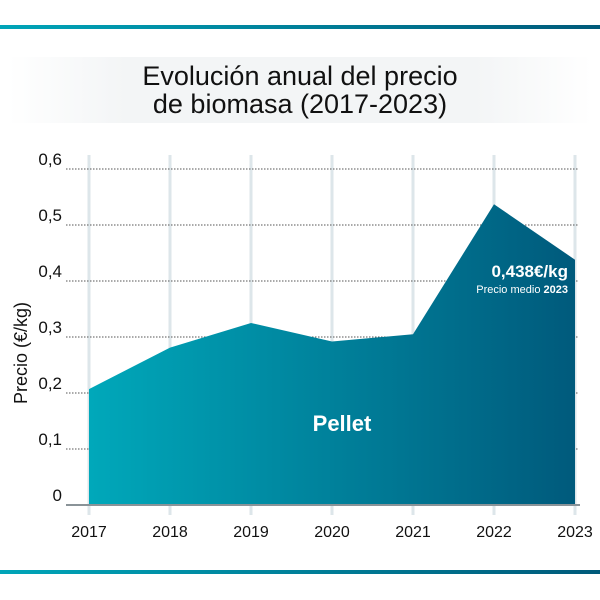 This screenshot has width=600, height=600. Describe the element at coordinates (21, 353) in the screenshot. I see `y-axis-label: Precio (€/kg)` at that location.